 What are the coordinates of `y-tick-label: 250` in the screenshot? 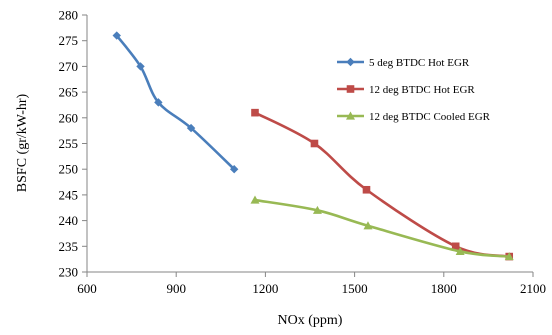 It's located at (69, 169).